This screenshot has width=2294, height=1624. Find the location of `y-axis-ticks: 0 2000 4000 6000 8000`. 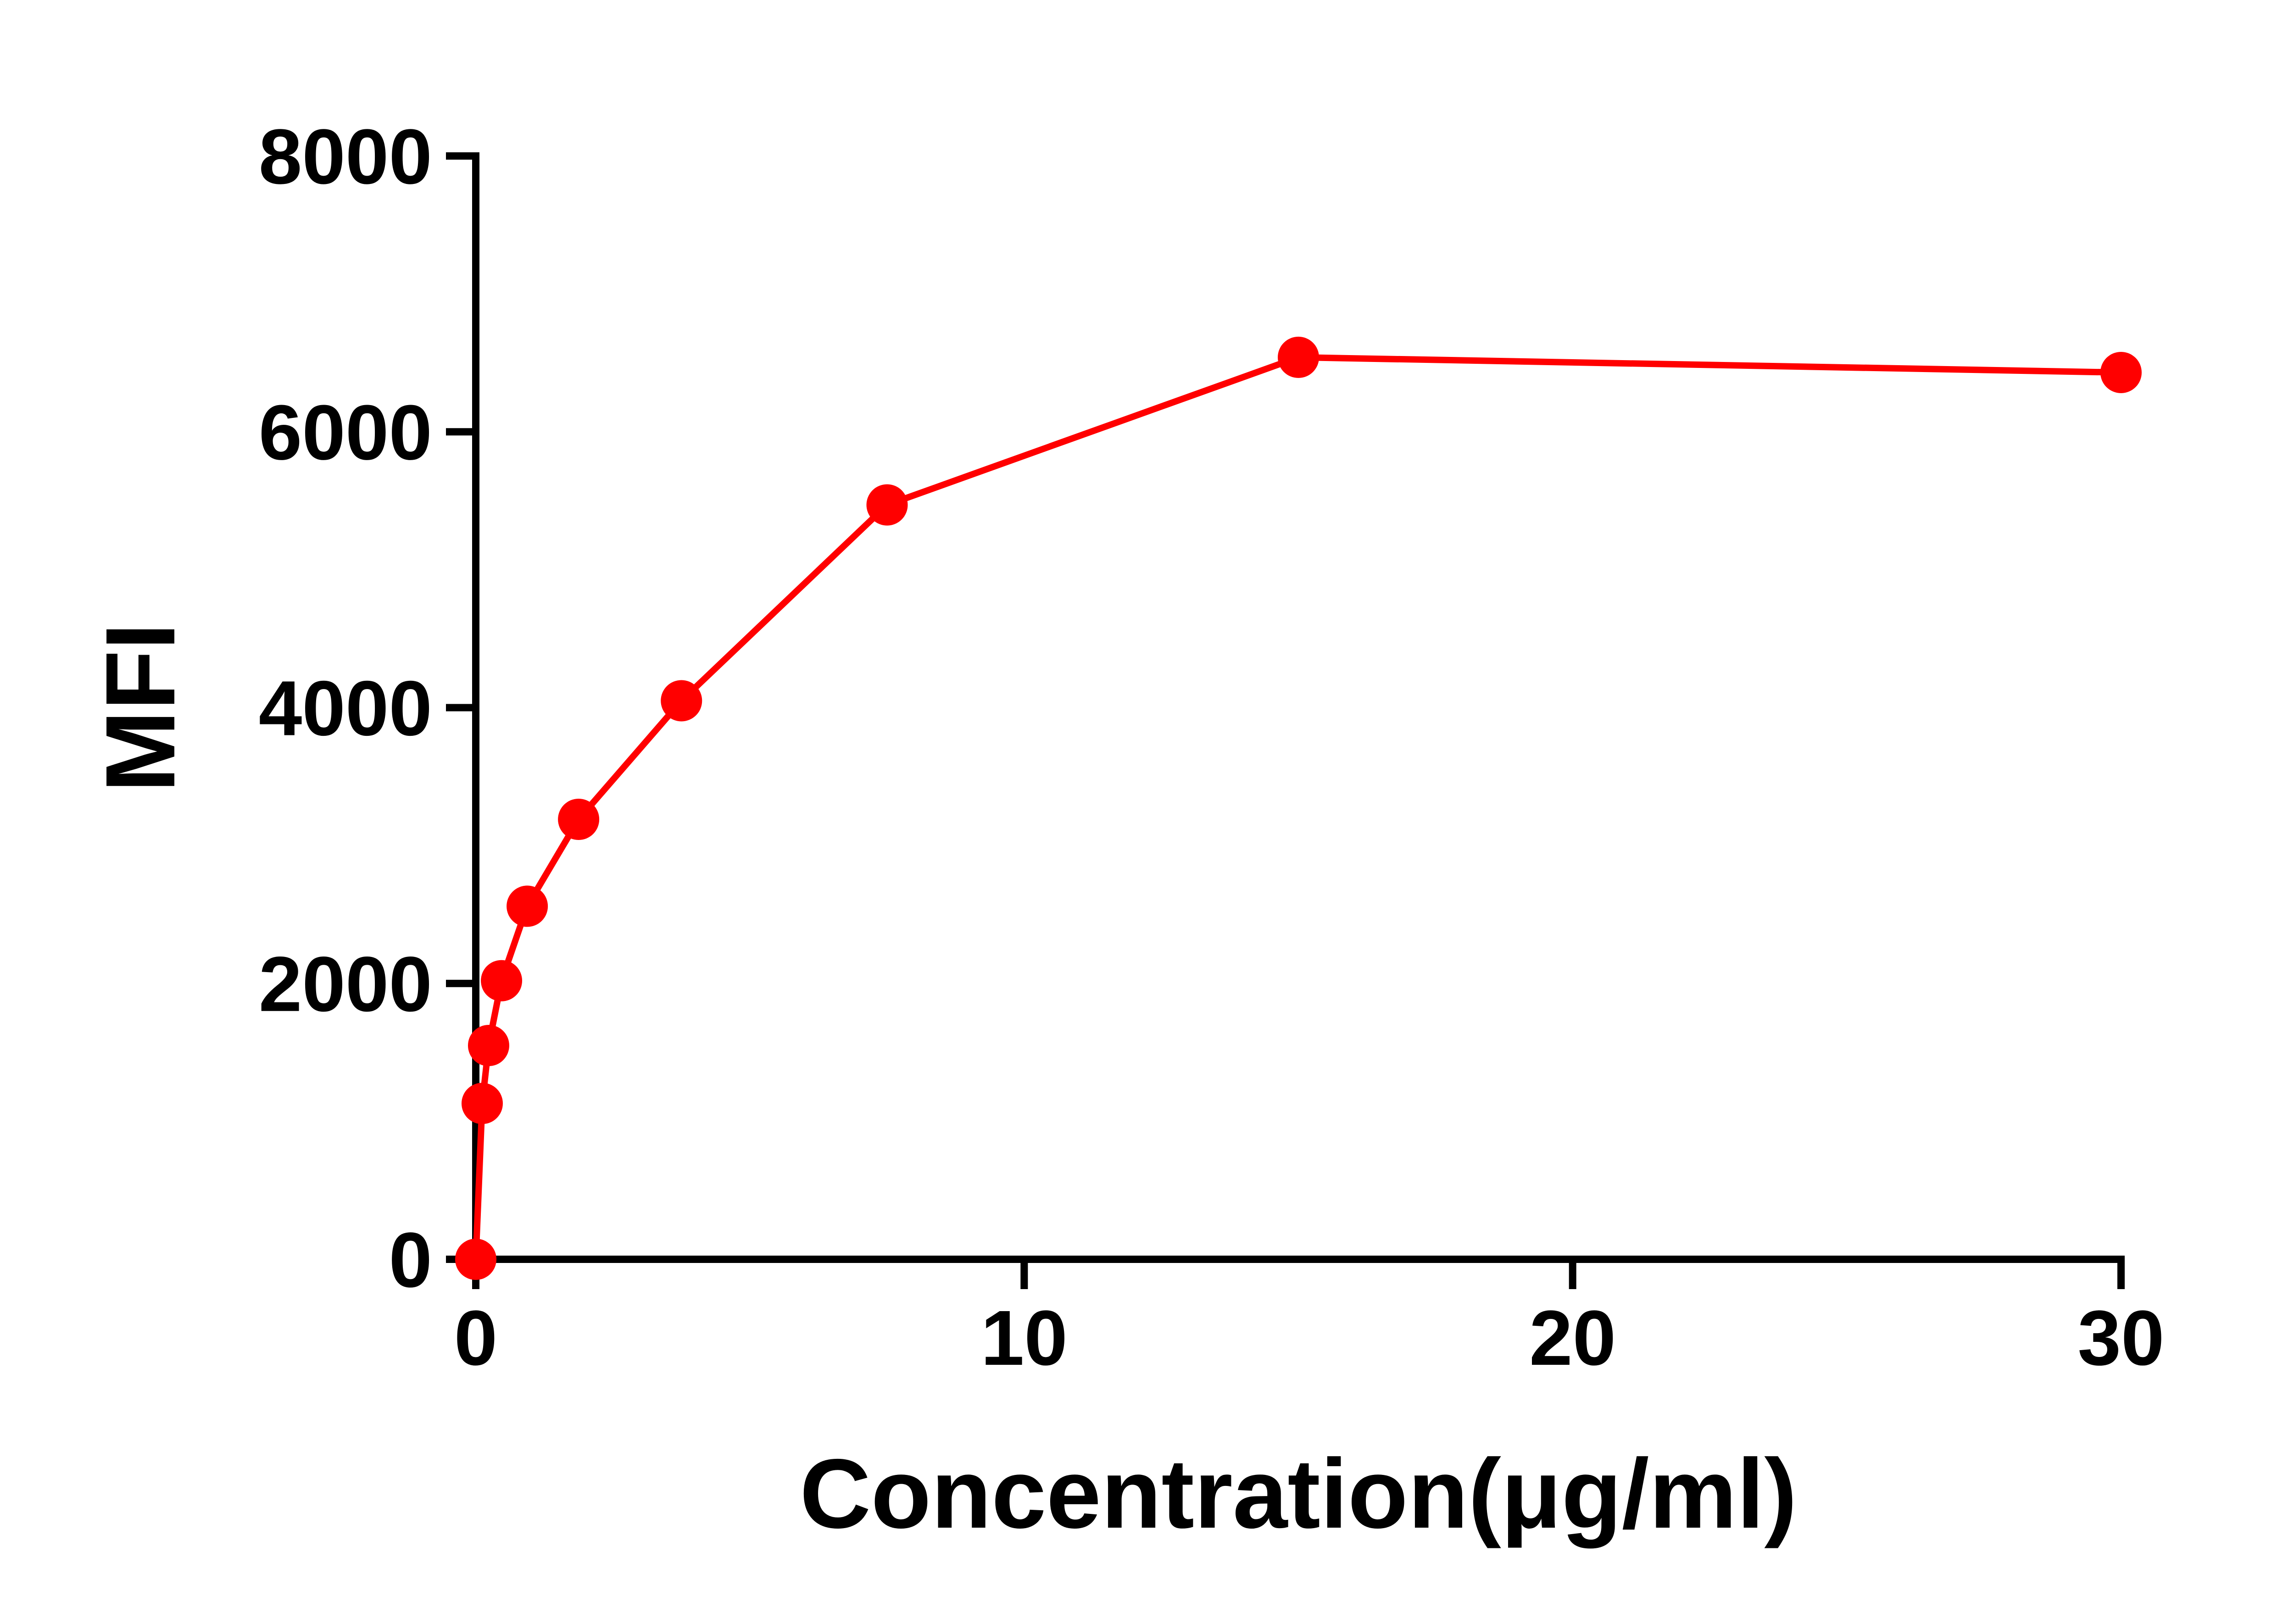

y-axis-ticks: 0 2000 4000 6000 8000 is located at coordinates (367, 708).